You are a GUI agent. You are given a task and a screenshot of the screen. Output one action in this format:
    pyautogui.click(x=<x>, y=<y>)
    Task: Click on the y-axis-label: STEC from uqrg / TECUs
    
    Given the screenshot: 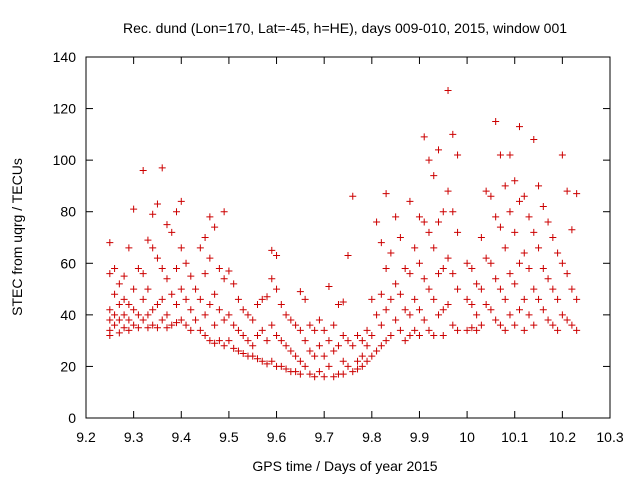 What is the action you would take?
    pyautogui.click(x=17, y=237)
    